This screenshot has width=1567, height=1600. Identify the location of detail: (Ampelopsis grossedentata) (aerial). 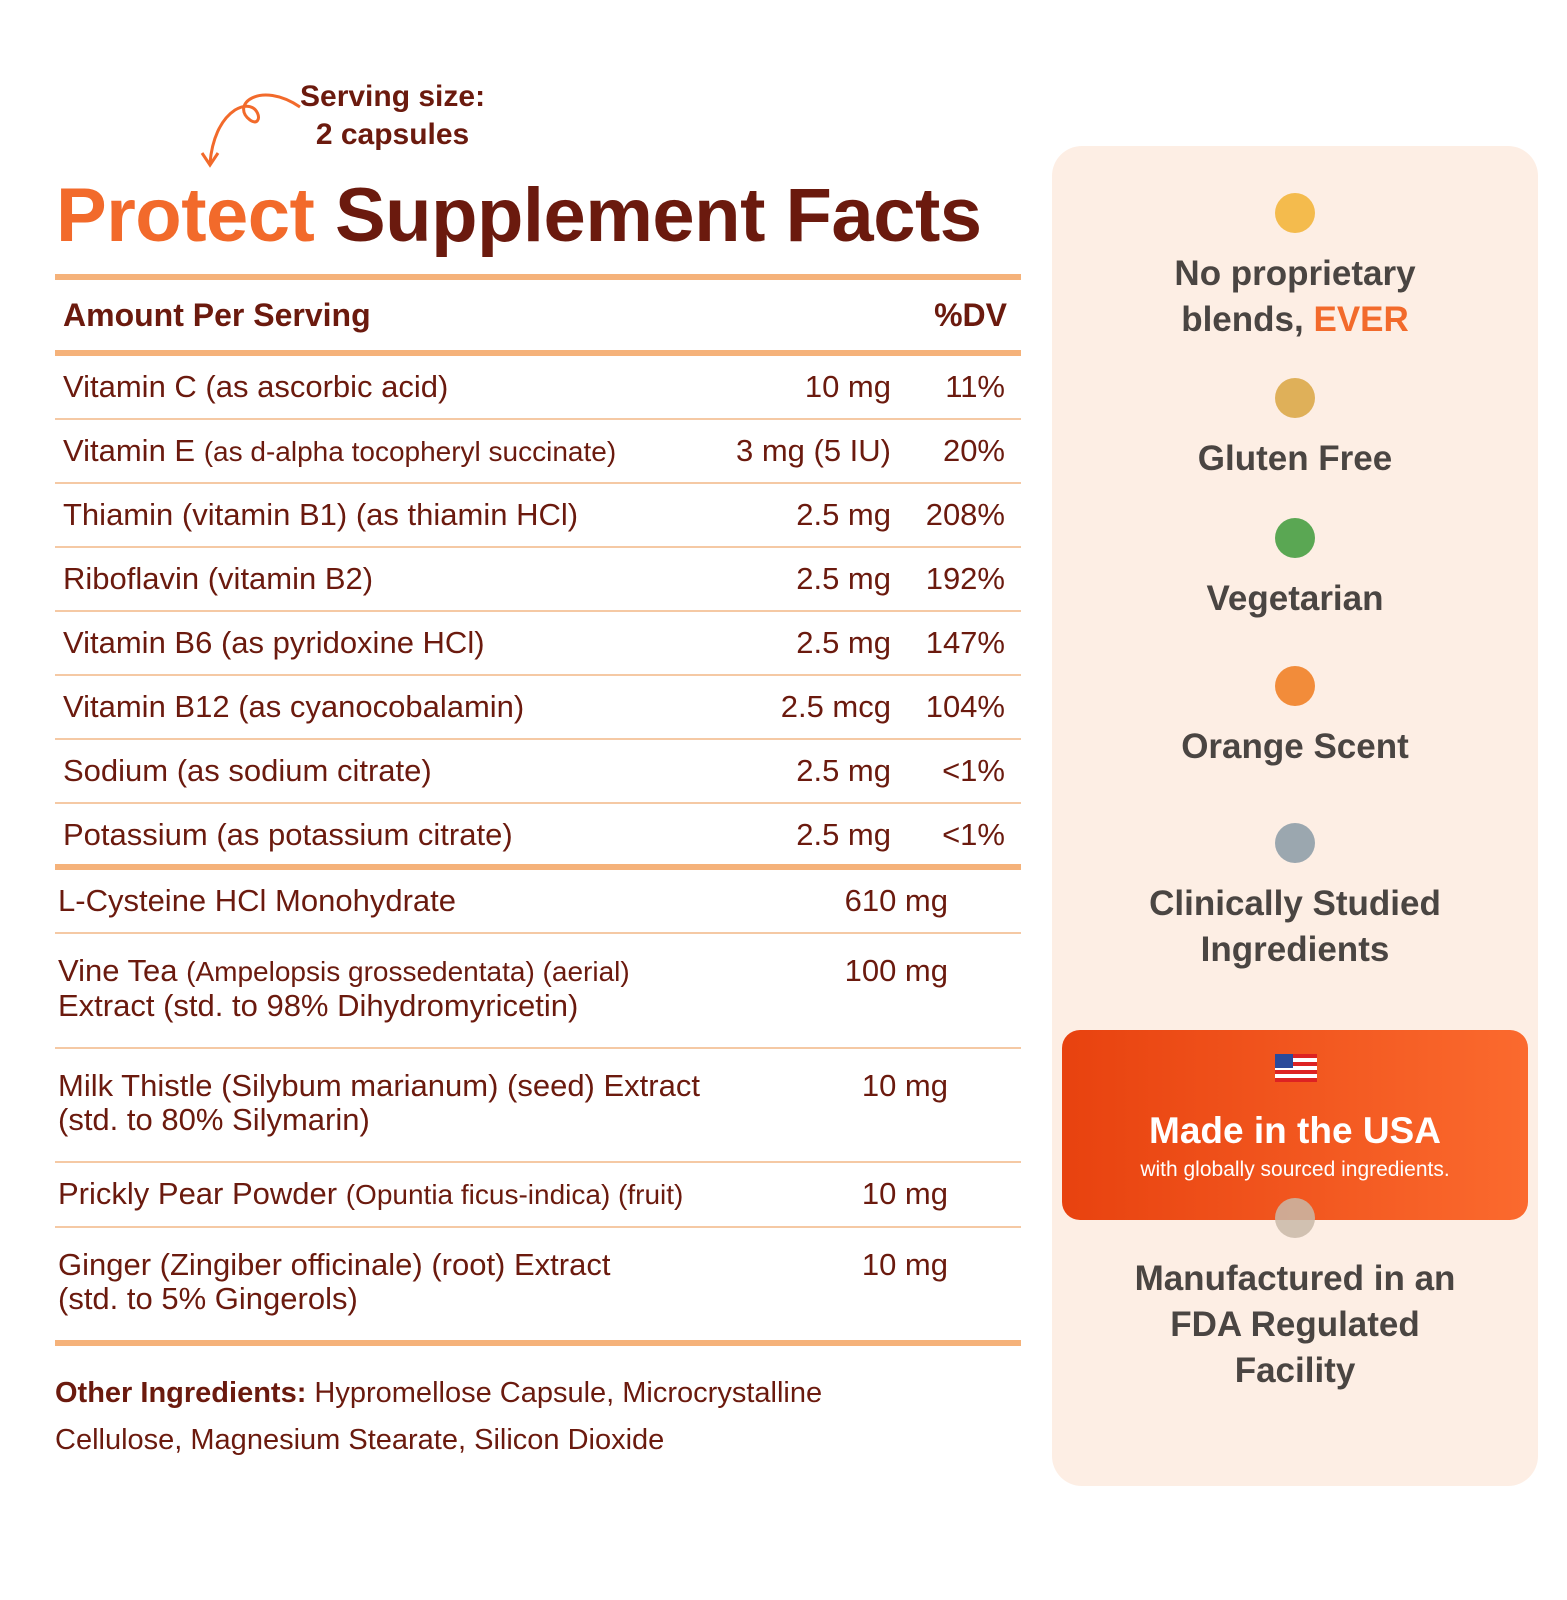
(408, 971).